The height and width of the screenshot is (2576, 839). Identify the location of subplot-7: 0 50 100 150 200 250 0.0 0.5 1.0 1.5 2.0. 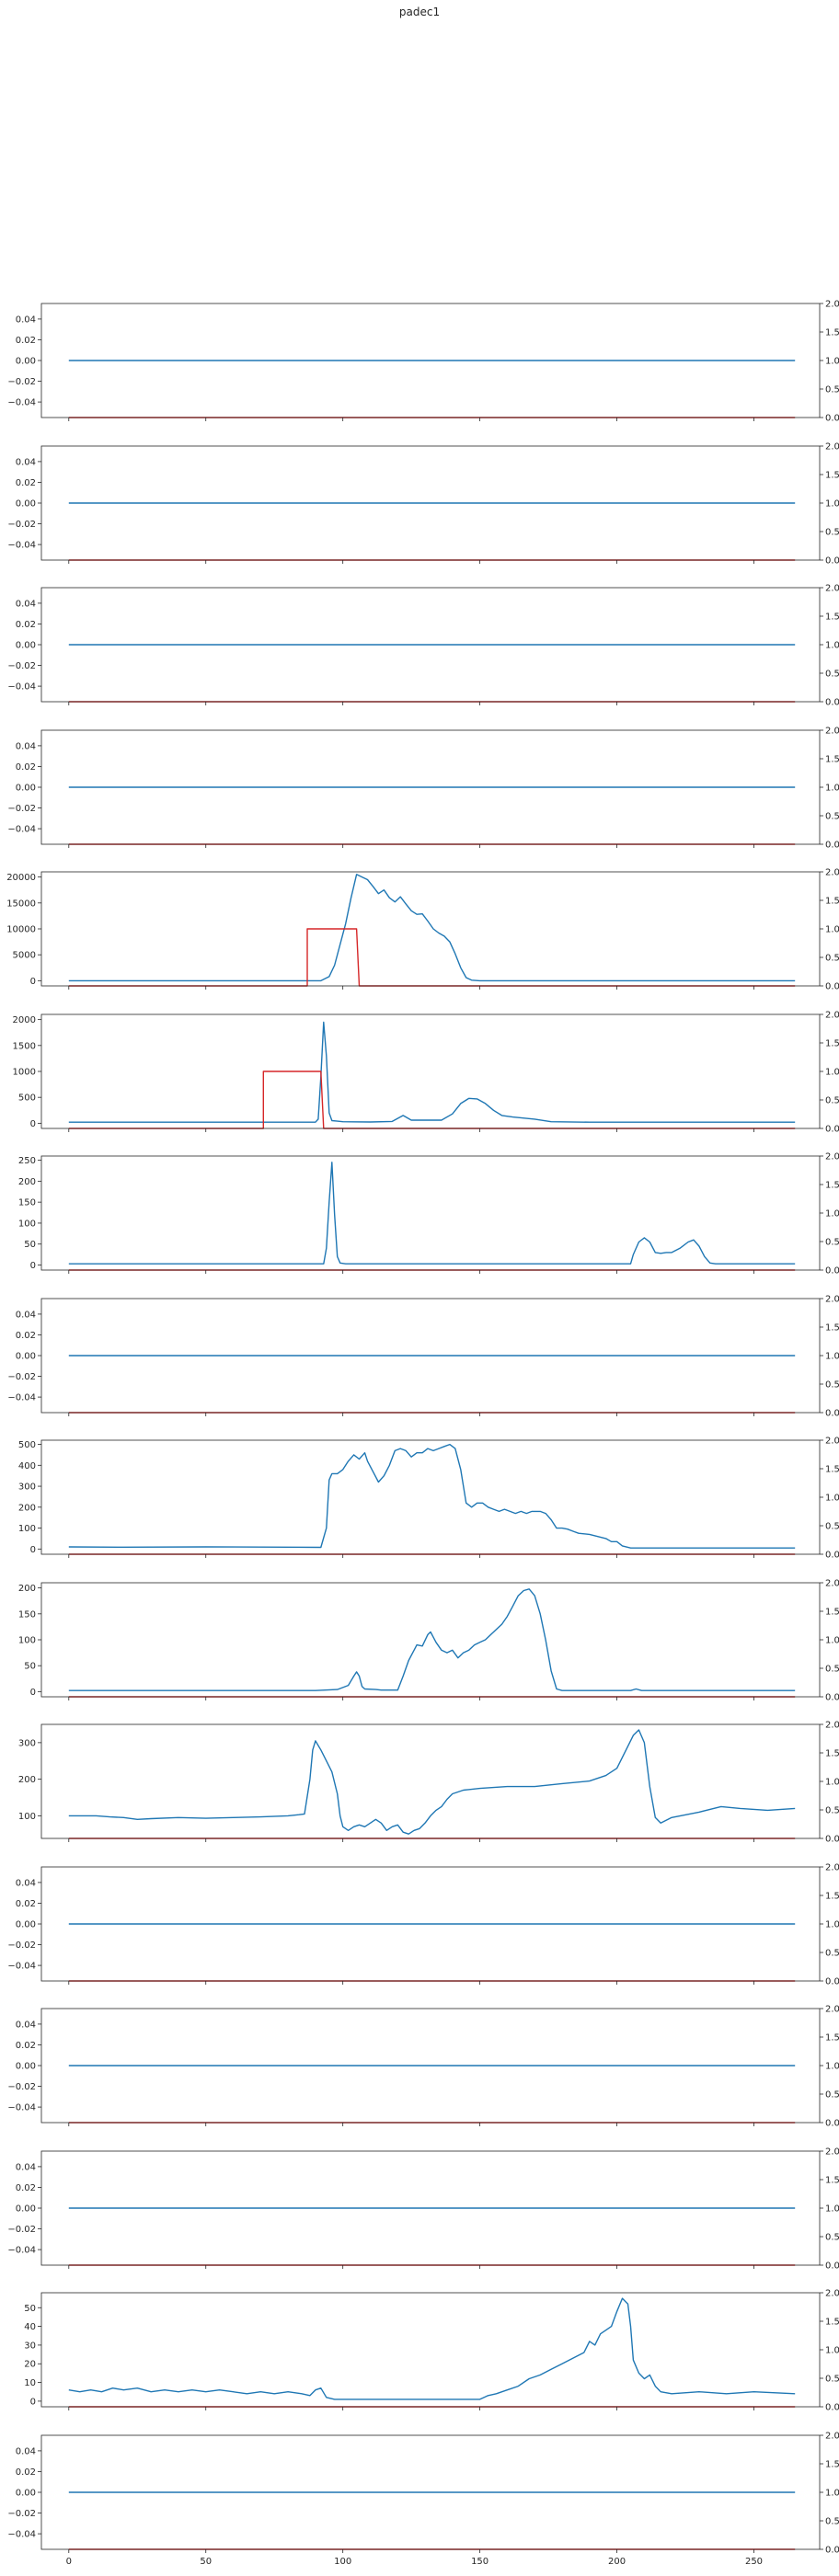
(428, 1214).